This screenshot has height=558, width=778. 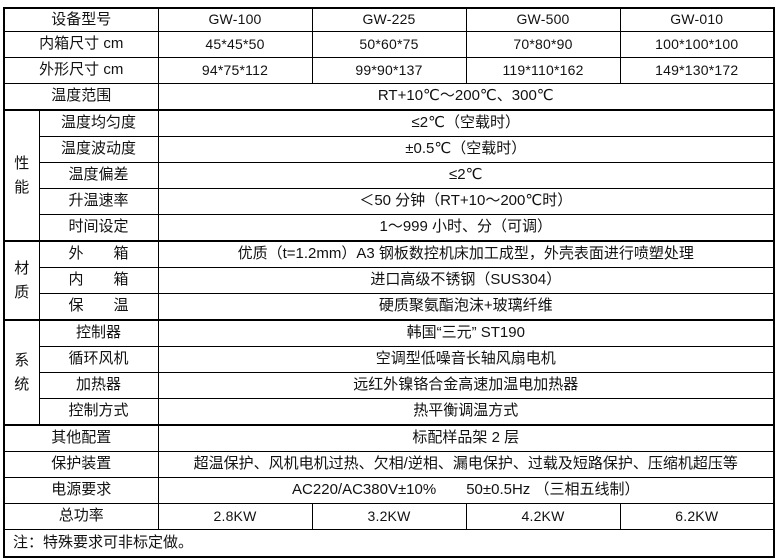 What do you see at coordinates (697, 19) in the screenshot?
I see `model-cell-4: GW-010` at bounding box center [697, 19].